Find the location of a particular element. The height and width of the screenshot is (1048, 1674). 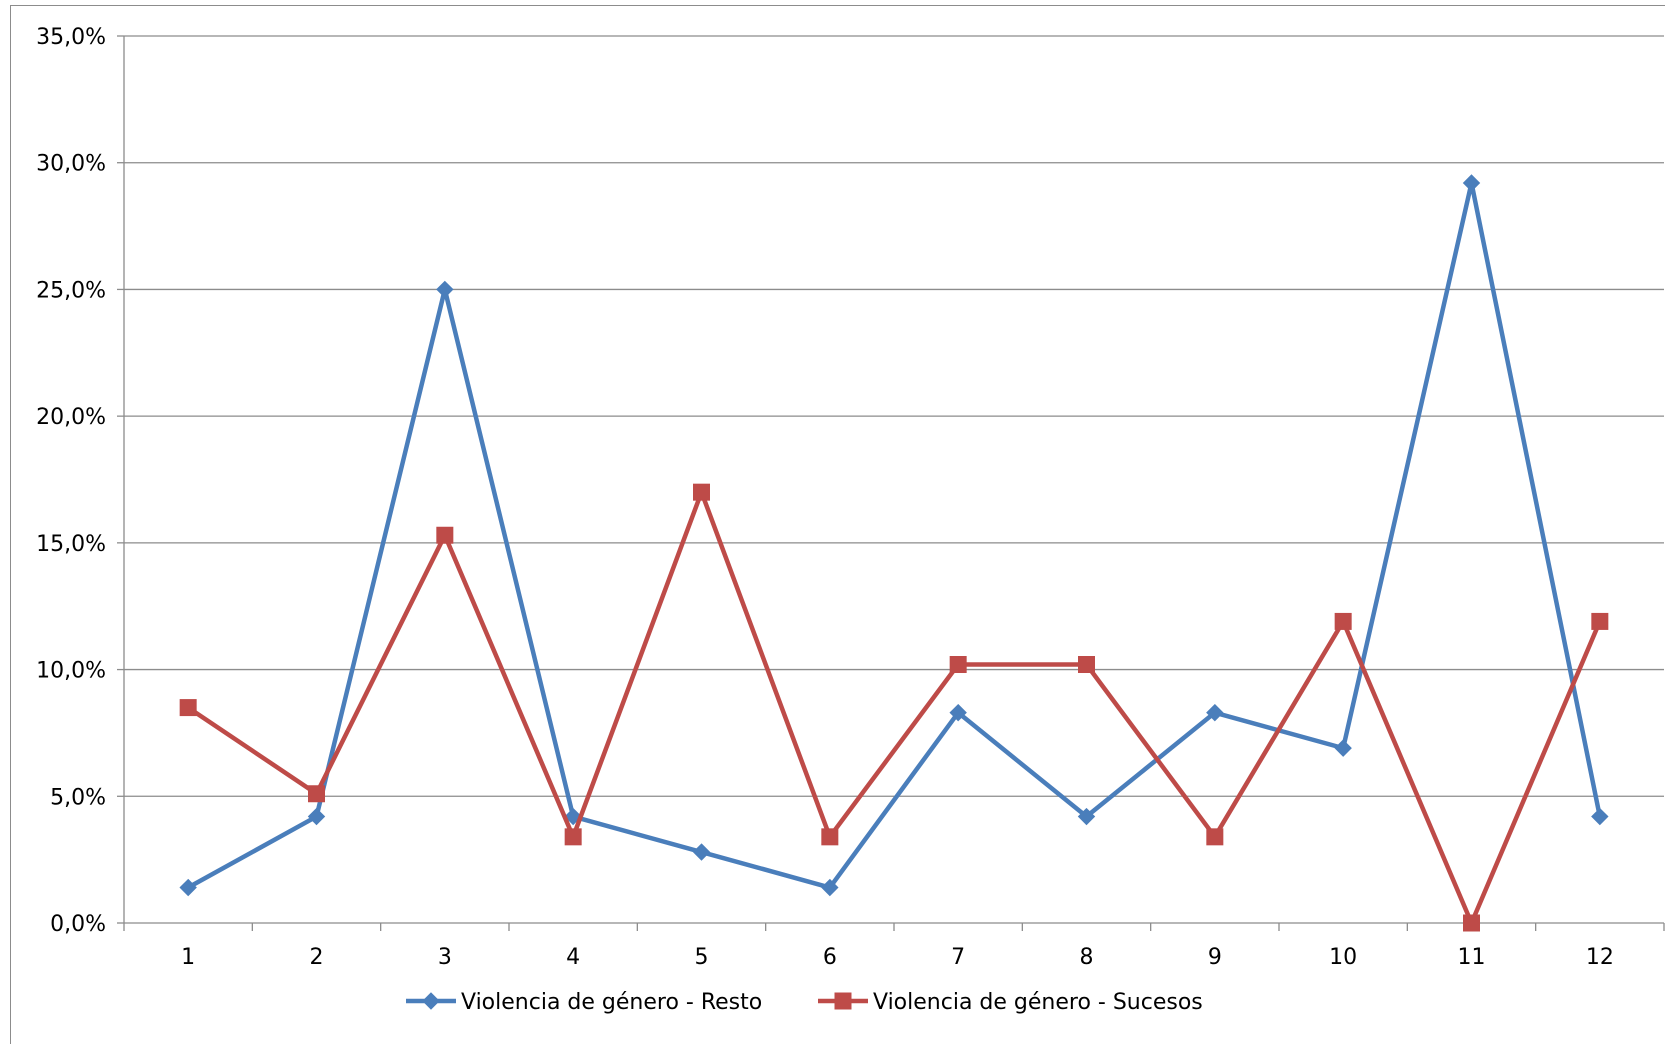

legend-entry: Violencia de género - Sucesos is located at coordinates (1010, 1002).